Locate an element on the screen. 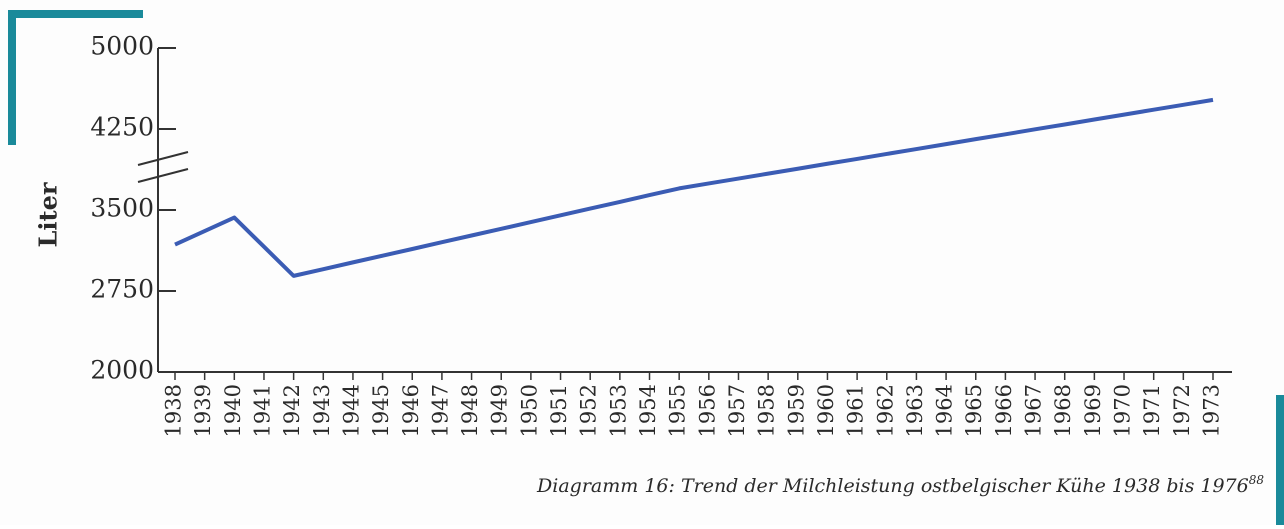  x-tick-label: 1970 is located at coordinates (1123, 410).